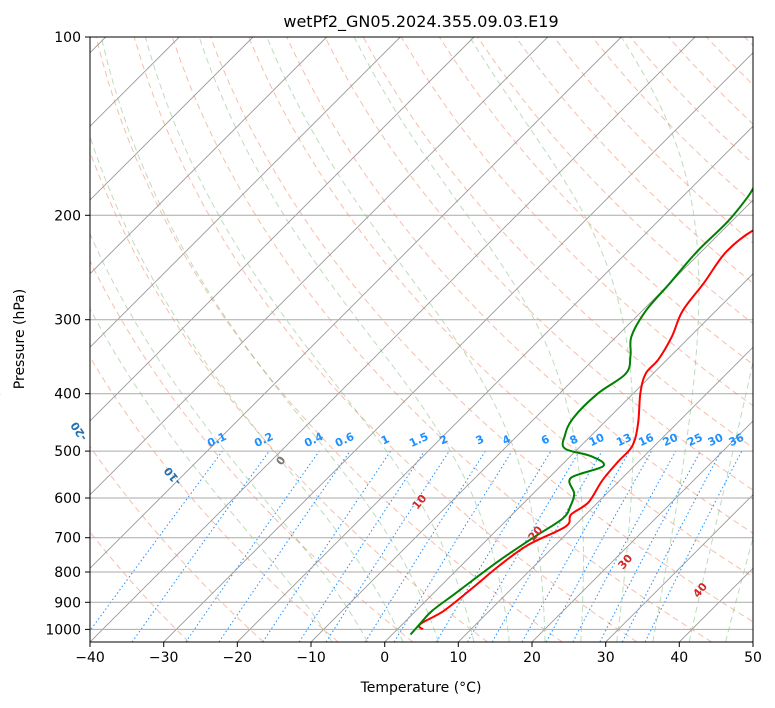 The image size is (775, 708). I want to click on x-tick-label: 0, so click(384, 658).